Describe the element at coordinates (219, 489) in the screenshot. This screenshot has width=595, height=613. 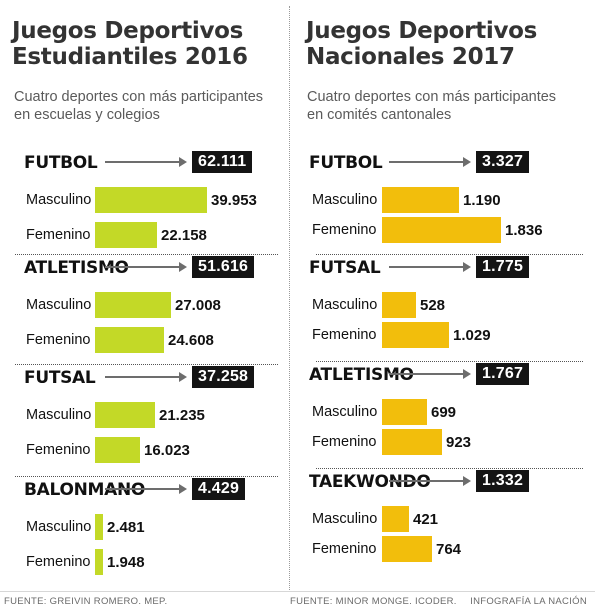
I see `sport-total: 4.429` at that location.